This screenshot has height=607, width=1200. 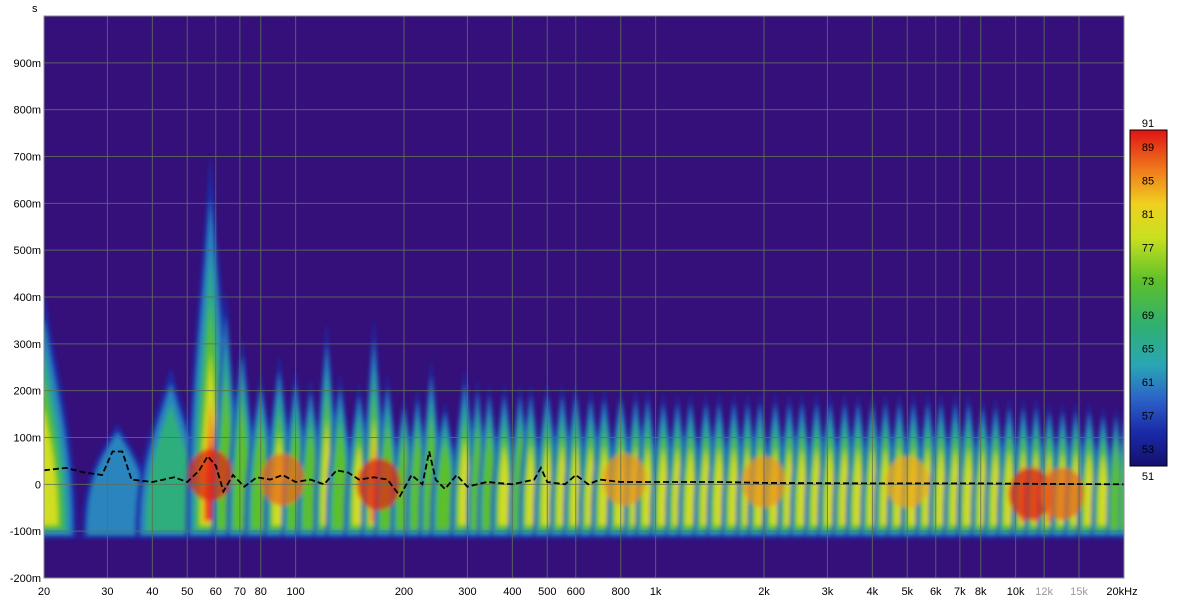 I want to click on x-tick-label: 2k, so click(x=764, y=592).